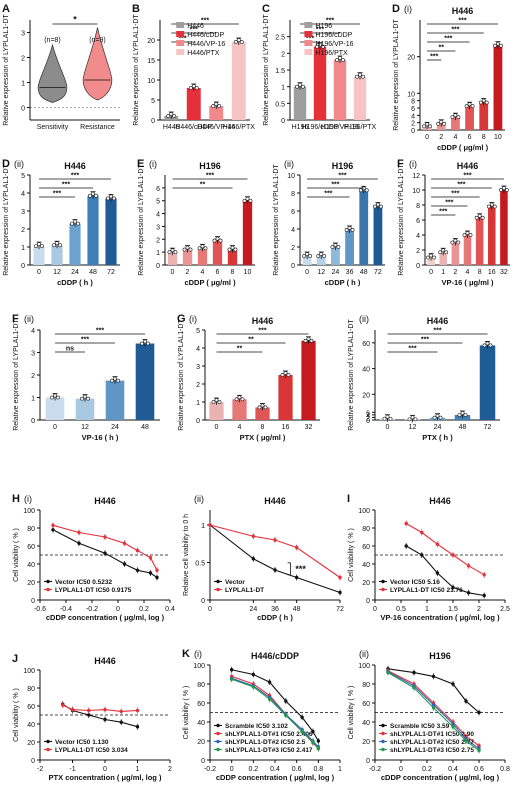  Describe the element at coordinates (206, 44) in the screenshot. I see `legend-entry: H446/VP-16` at that location.